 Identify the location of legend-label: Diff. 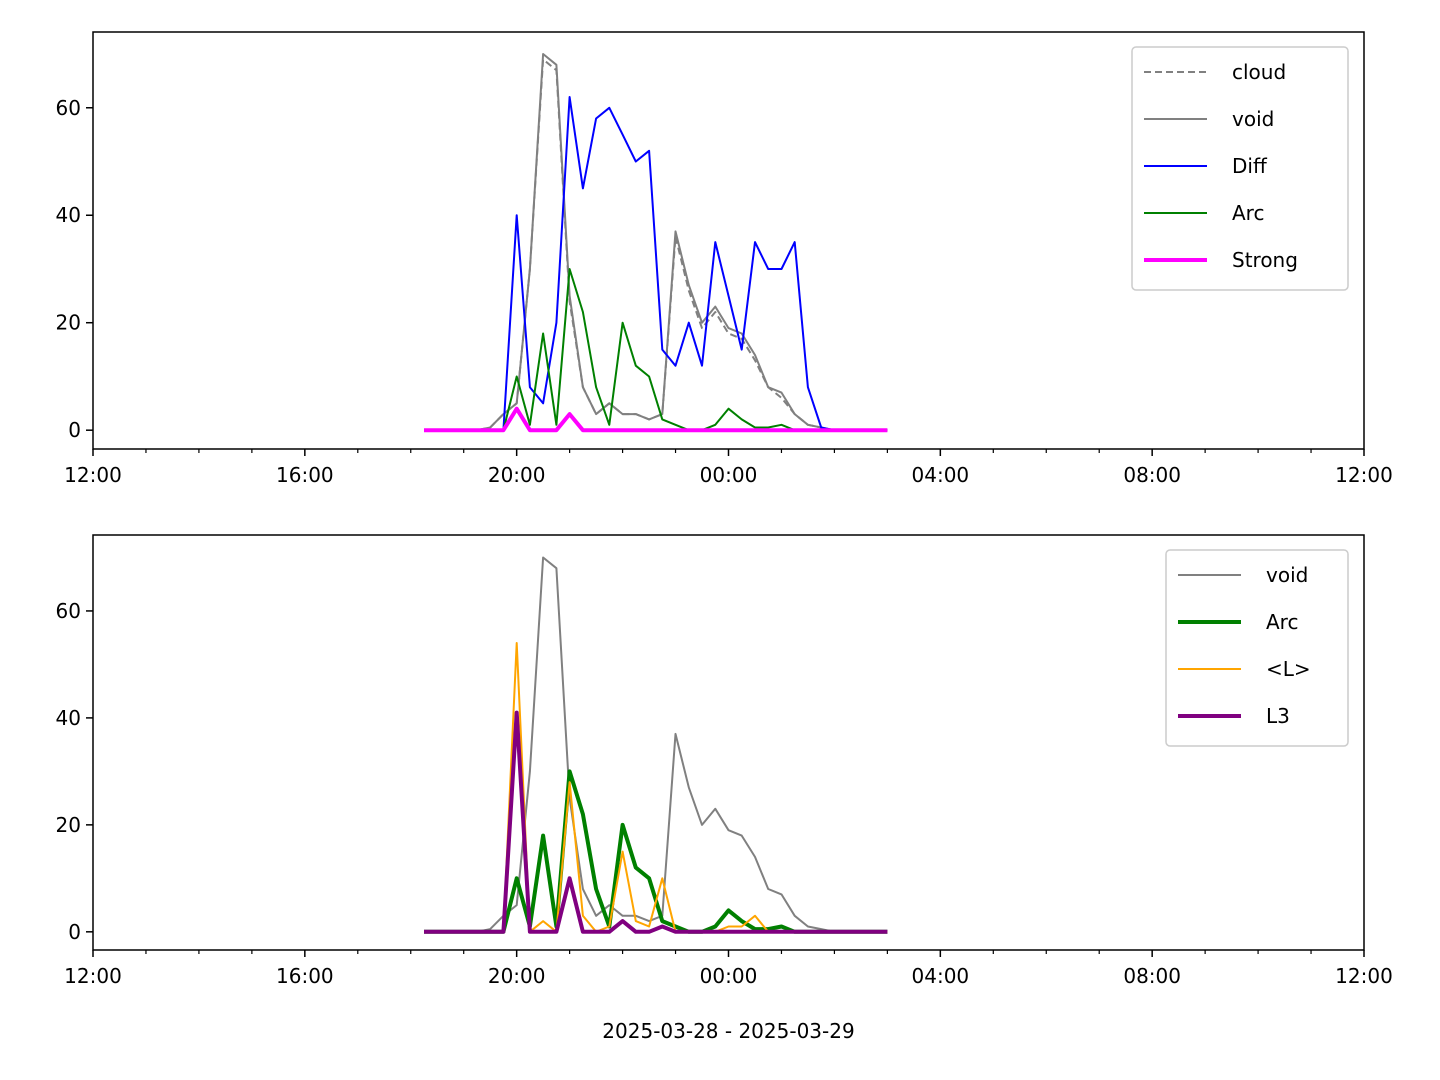
(1250, 166).